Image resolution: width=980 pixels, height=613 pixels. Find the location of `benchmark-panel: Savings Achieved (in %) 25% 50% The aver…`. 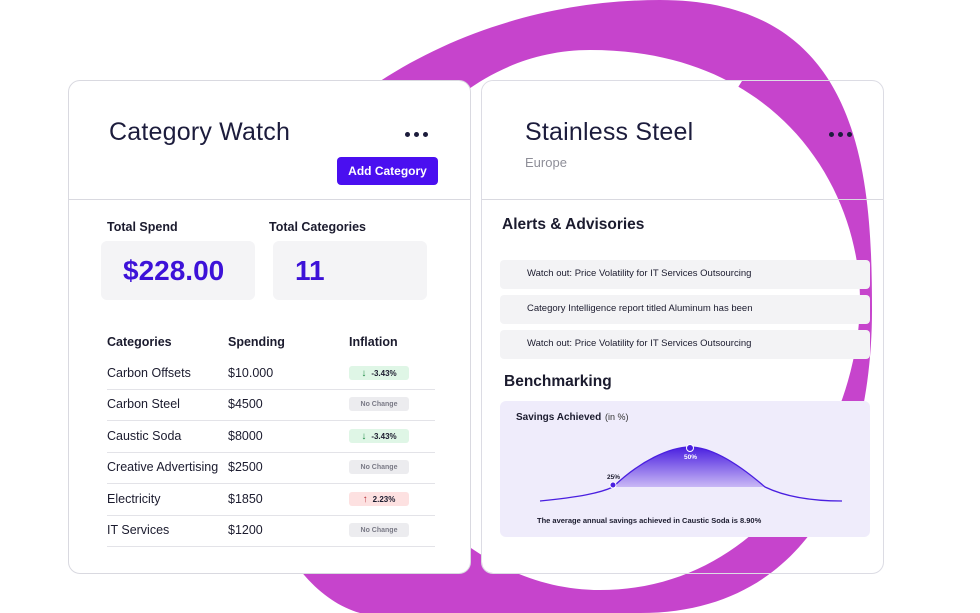

benchmark-panel: Savings Achieved (in %) 25% 50% The aver… is located at coordinates (685, 469).